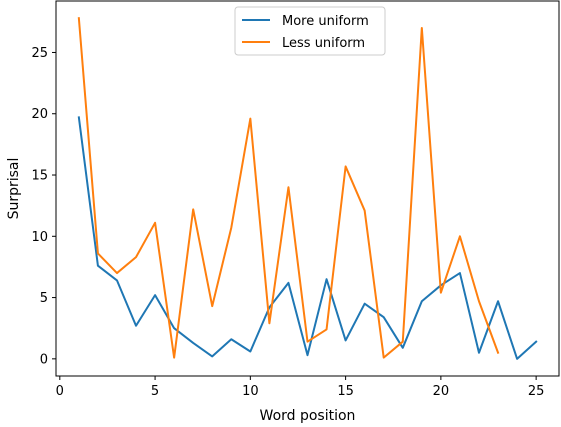  I want to click on y-tick-label: 0, so click(44, 359).